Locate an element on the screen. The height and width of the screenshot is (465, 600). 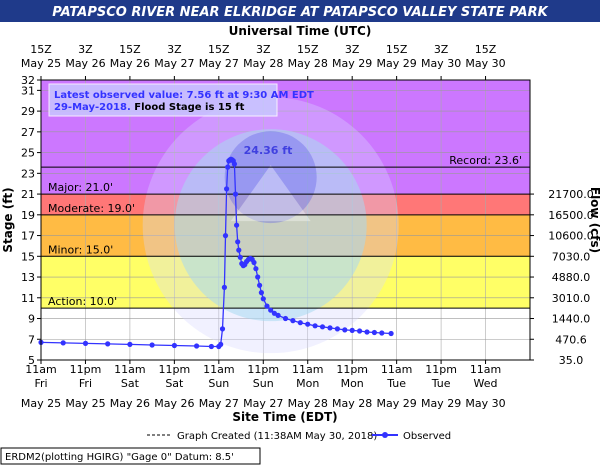
stage-label-minor: Minor: 15.0' is located at coordinates (80, 249).